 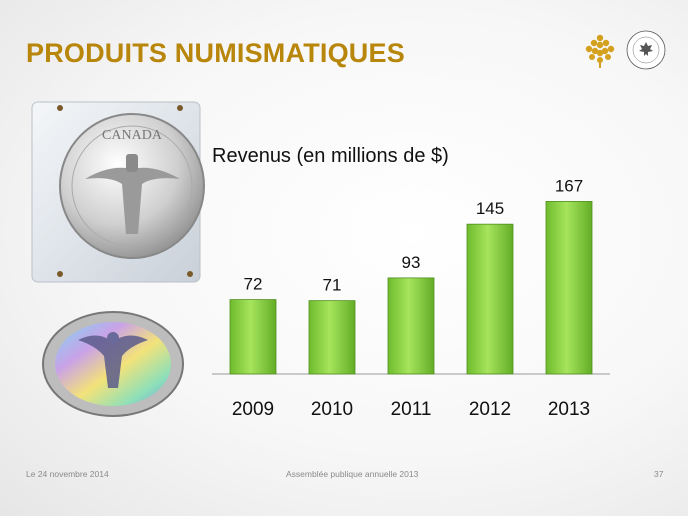 What do you see at coordinates (113, 364) in the screenshot?
I see `superman-hologram-coin-icon` at bounding box center [113, 364].